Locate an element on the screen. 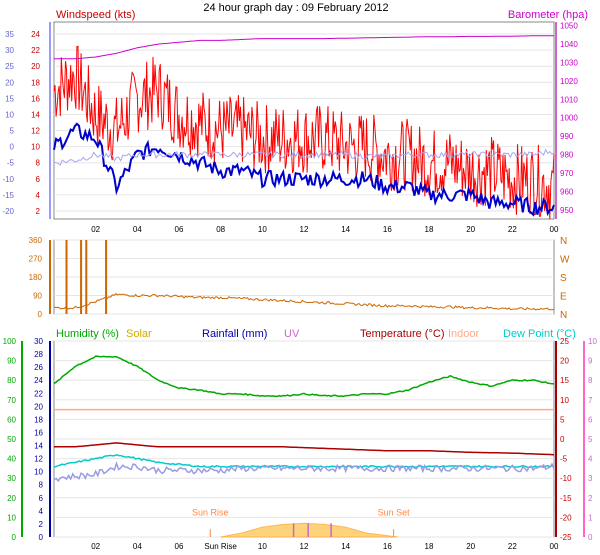  rain-tick-label: 28 is located at coordinates (38, 354).